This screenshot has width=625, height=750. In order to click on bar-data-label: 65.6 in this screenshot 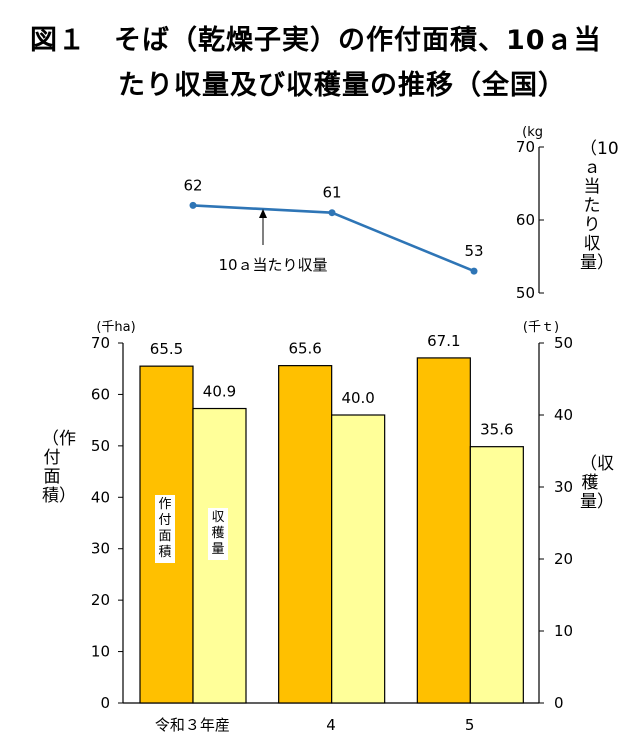, I will do `click(304, 349)`.